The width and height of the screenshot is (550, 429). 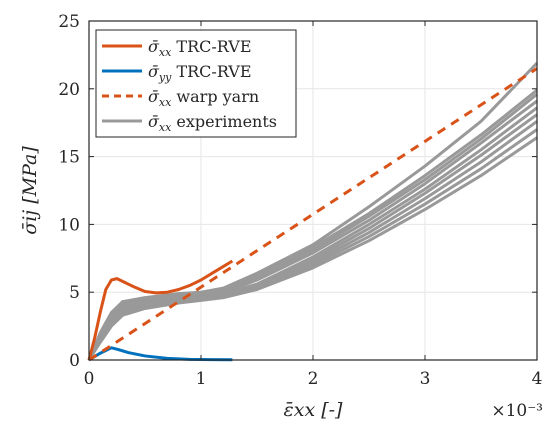 What do you see at coordinates (203, 98) in the screenshot?
I see `legend-entry-label: σ̄xx warp yarn` at bounding box center [203, 98].